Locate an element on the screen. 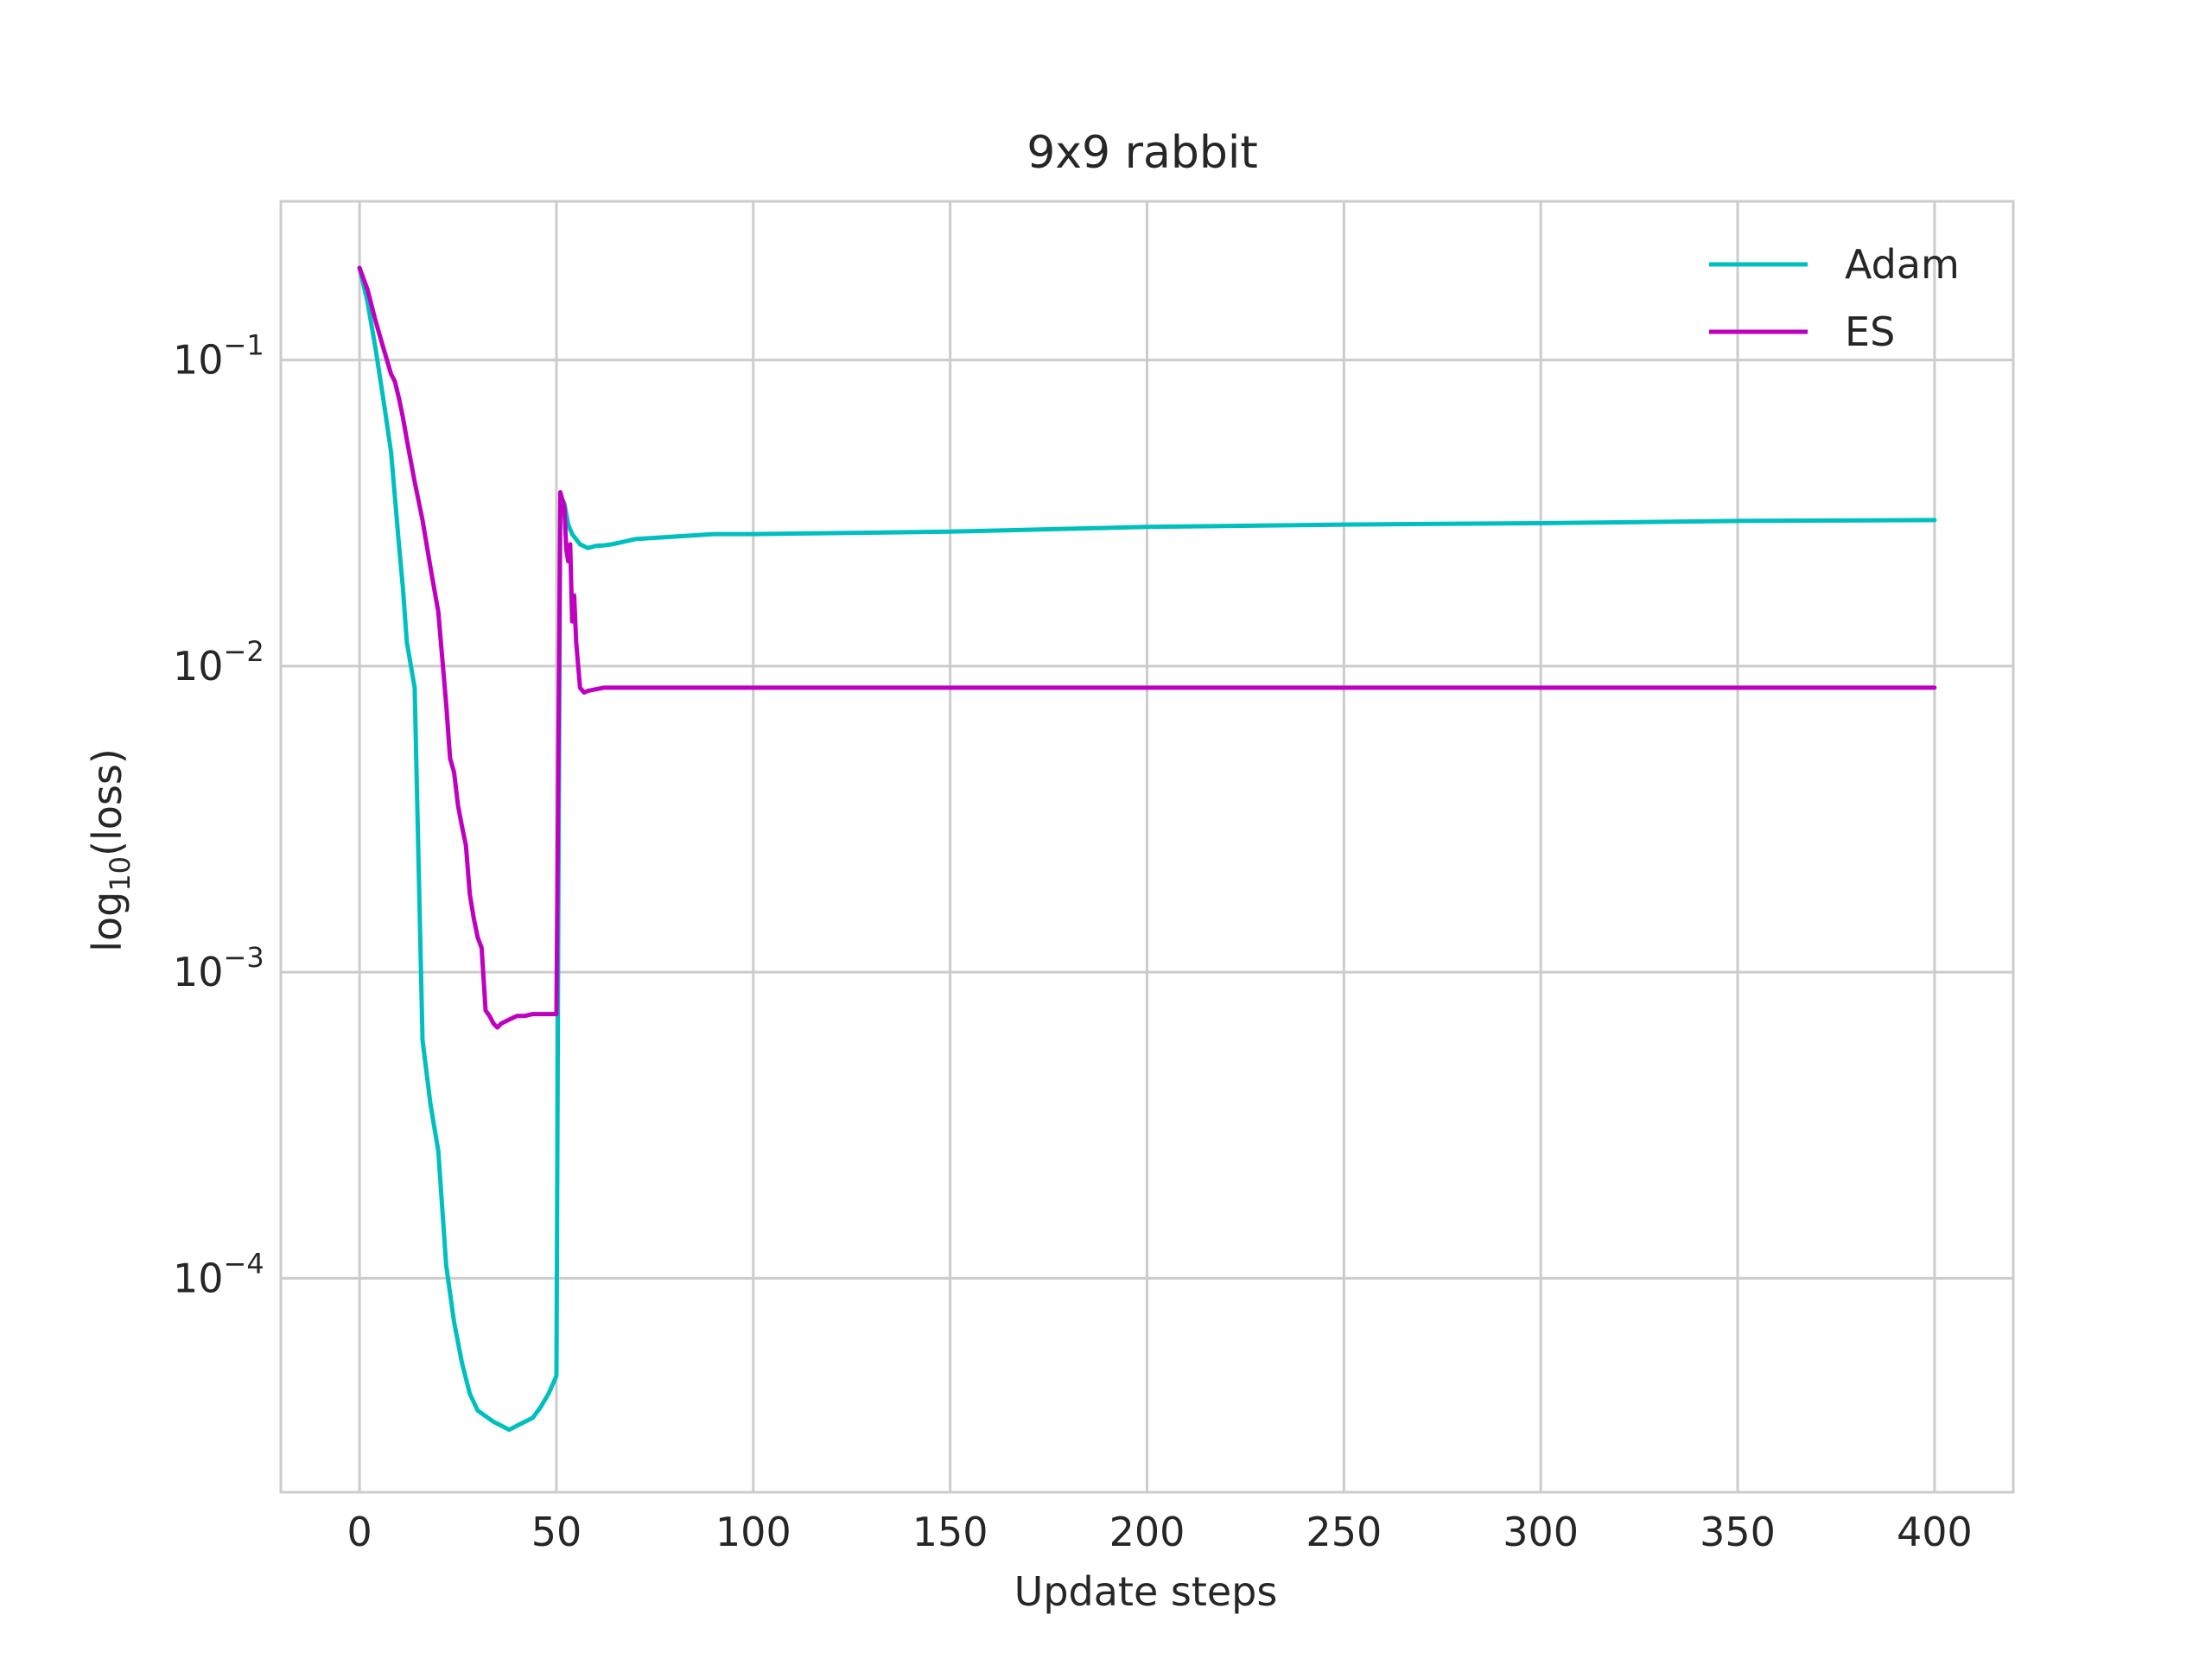 This screenshot has height=1659, width=2212. y-tick-label: 10⁻² is located at coordinates (218, 662).